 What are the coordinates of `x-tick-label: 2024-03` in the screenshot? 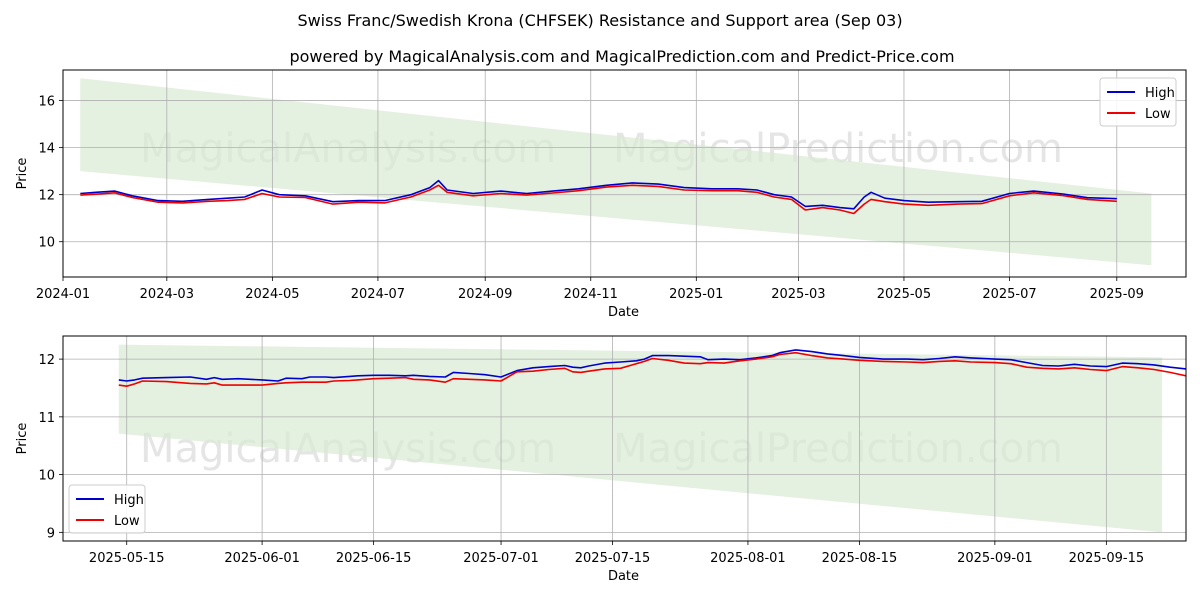 It's located at (167, 294).